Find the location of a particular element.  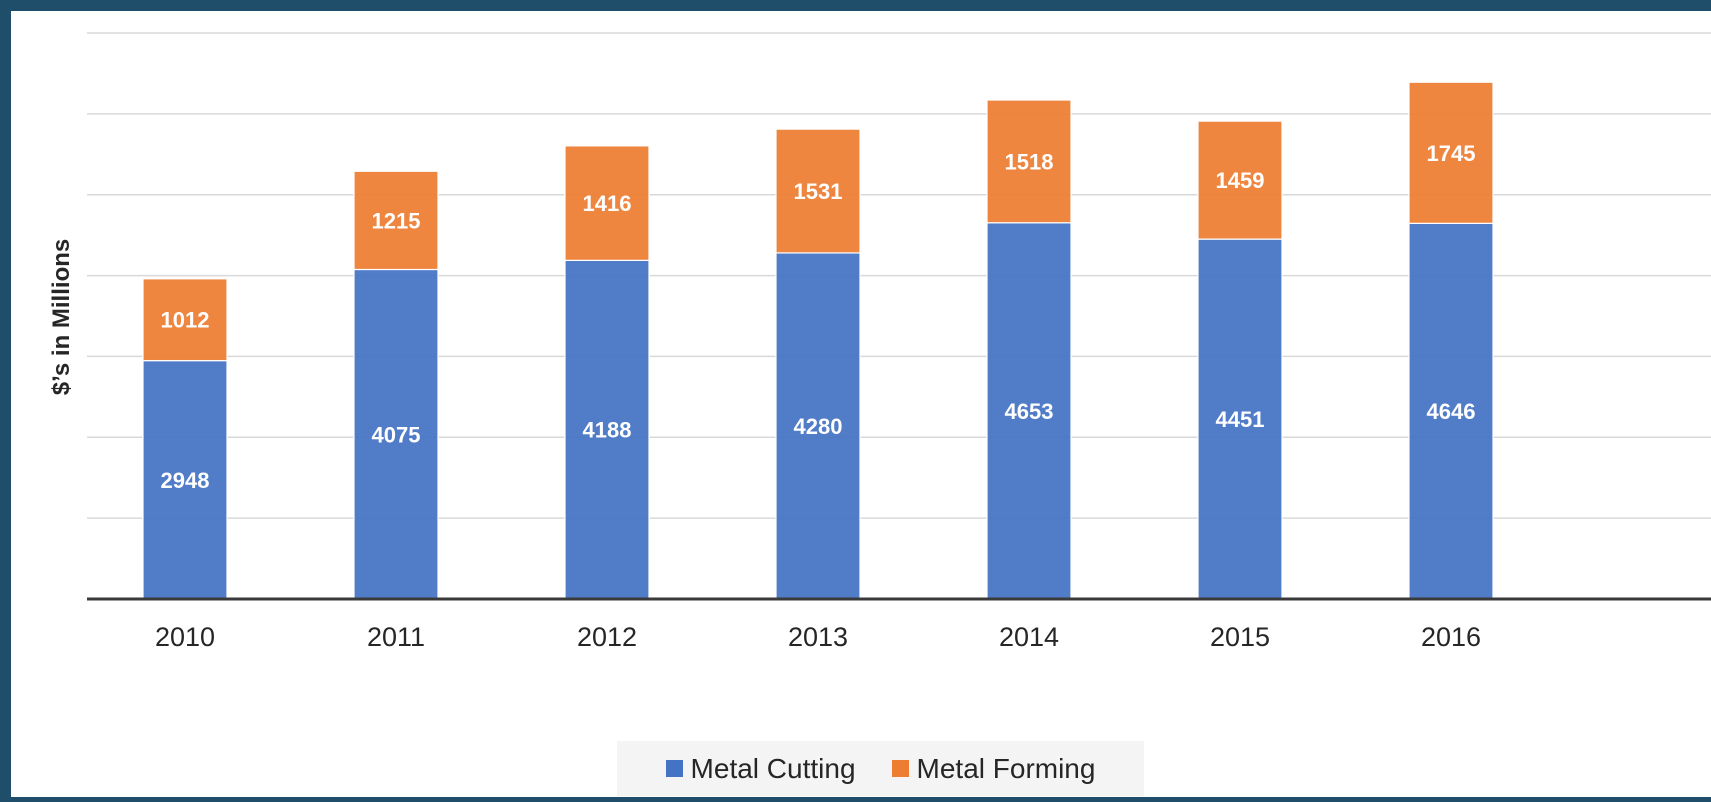

x-tick-label-2010: 2010 is located at coordinates (185, 637).